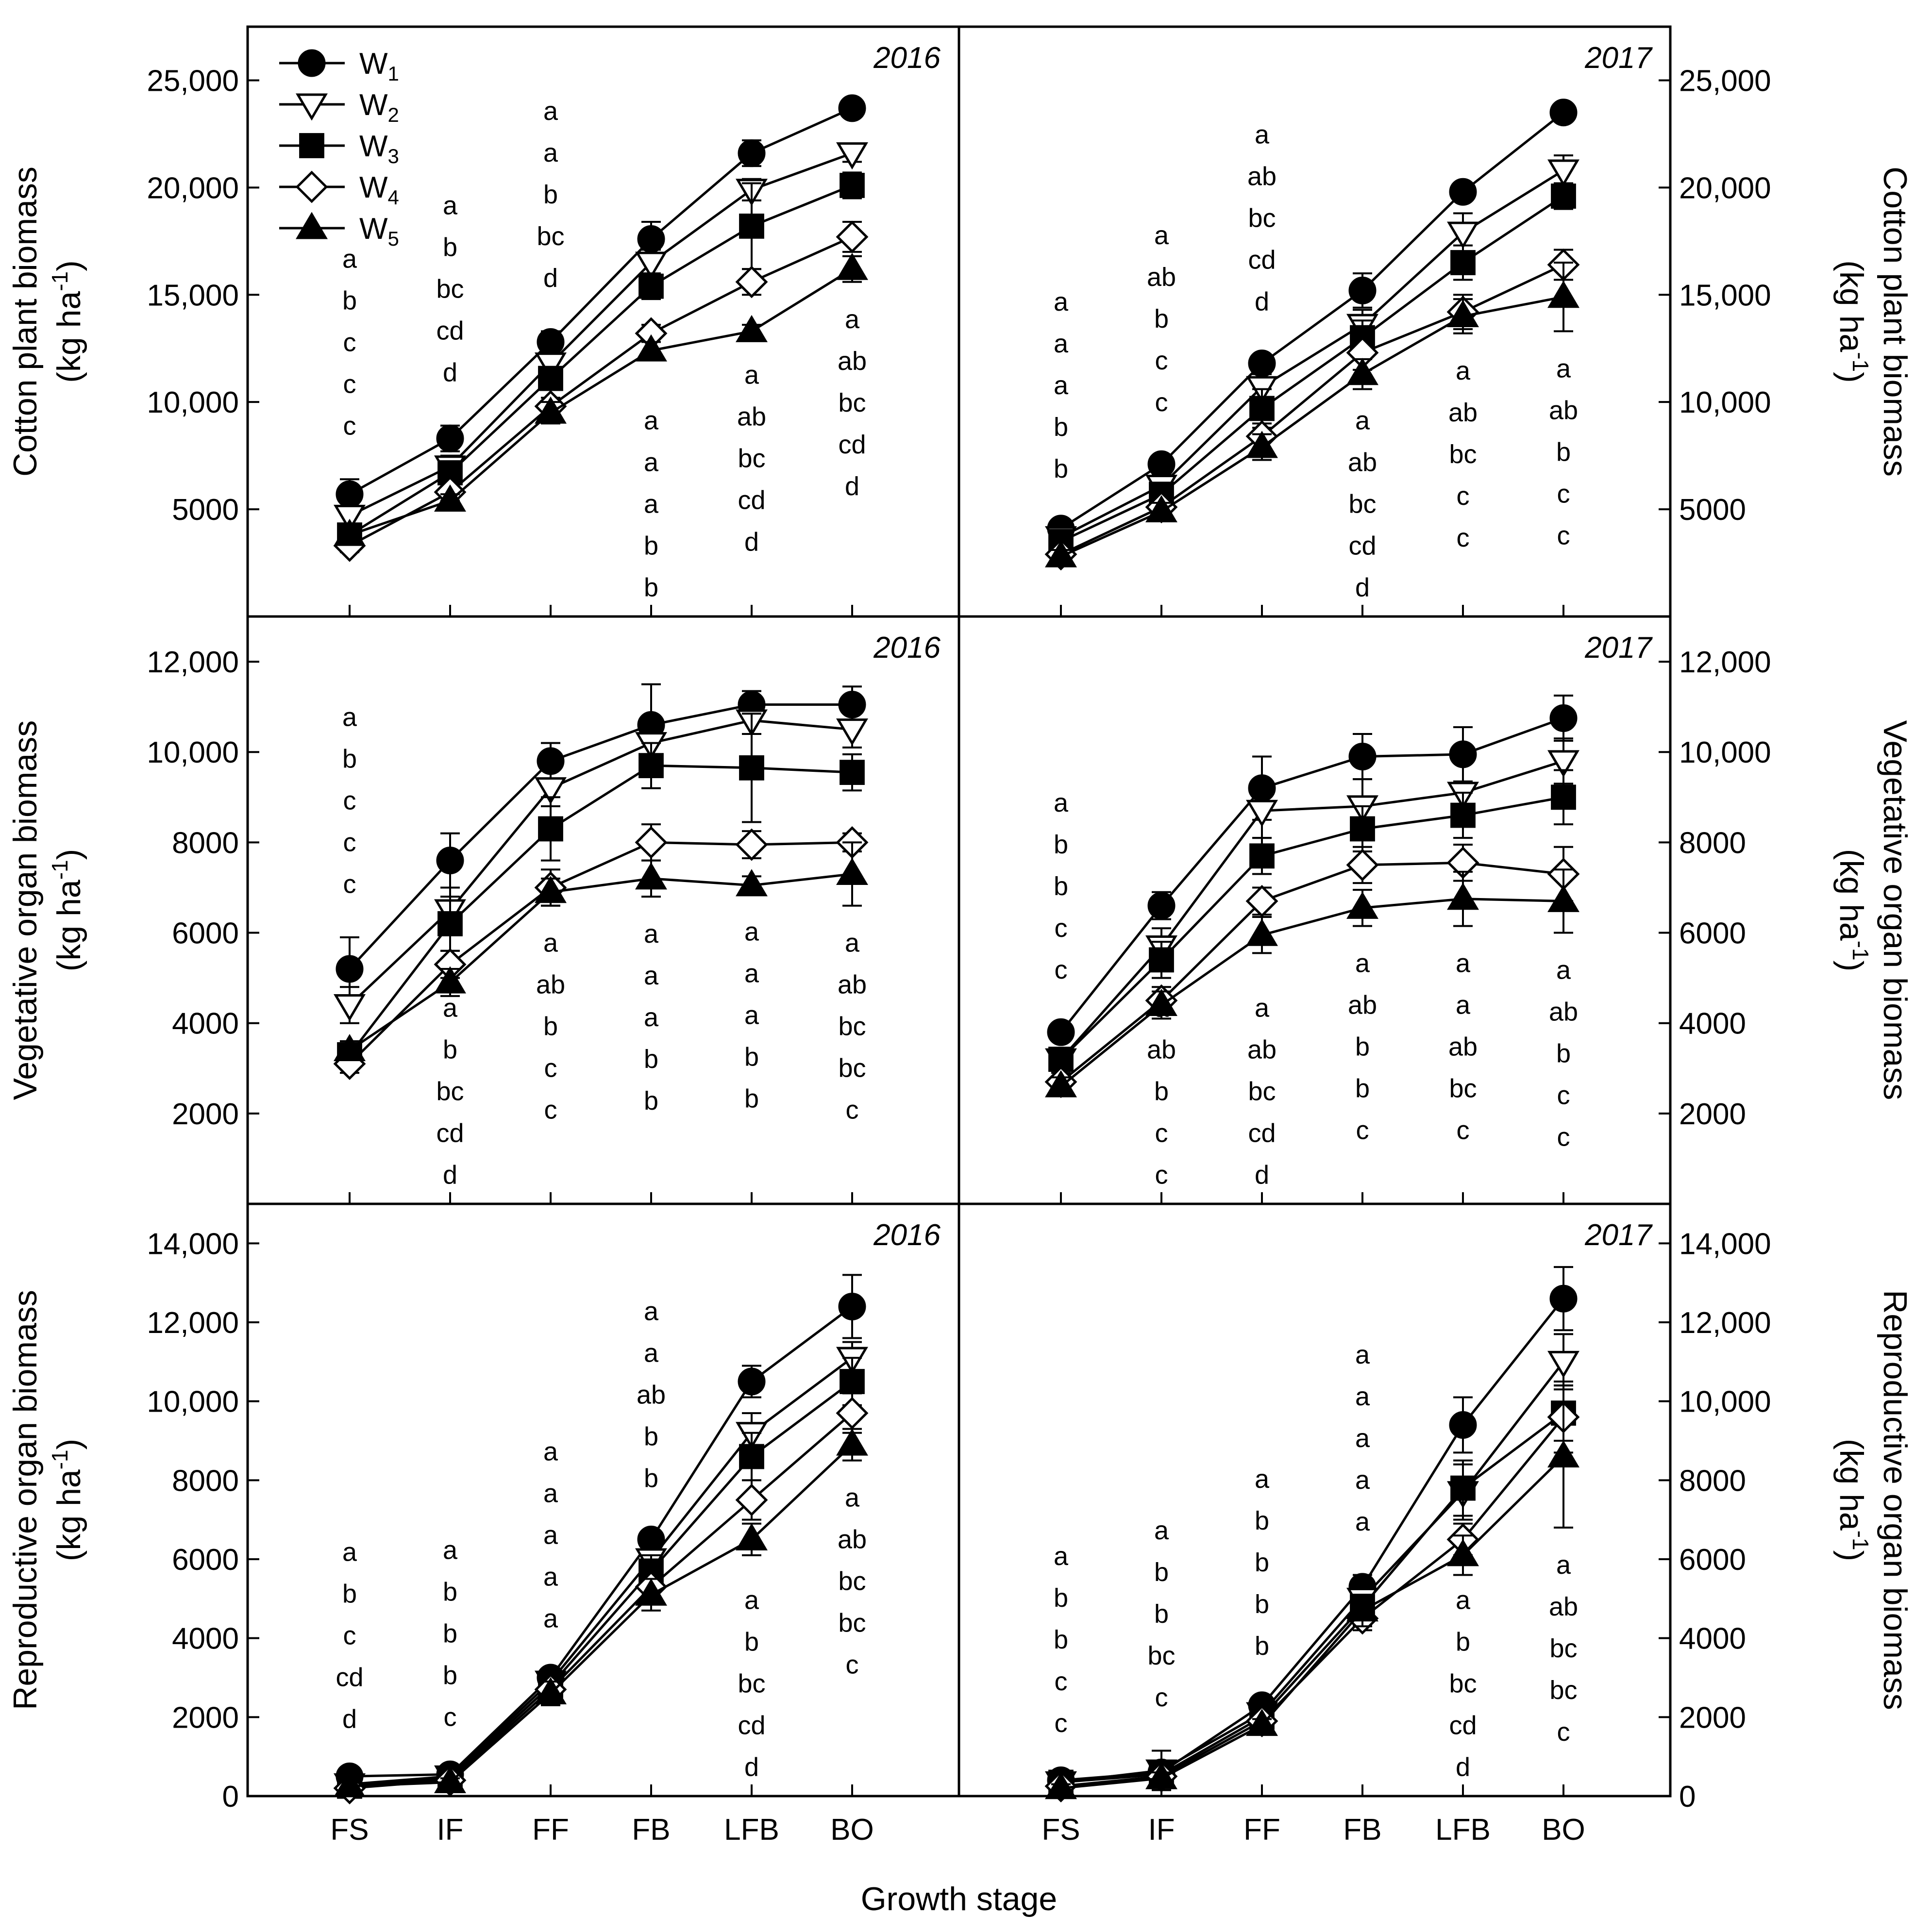 The image size is (1915, 1932). I want to click on y-tick-label: 14,000, so click(193, 1244).